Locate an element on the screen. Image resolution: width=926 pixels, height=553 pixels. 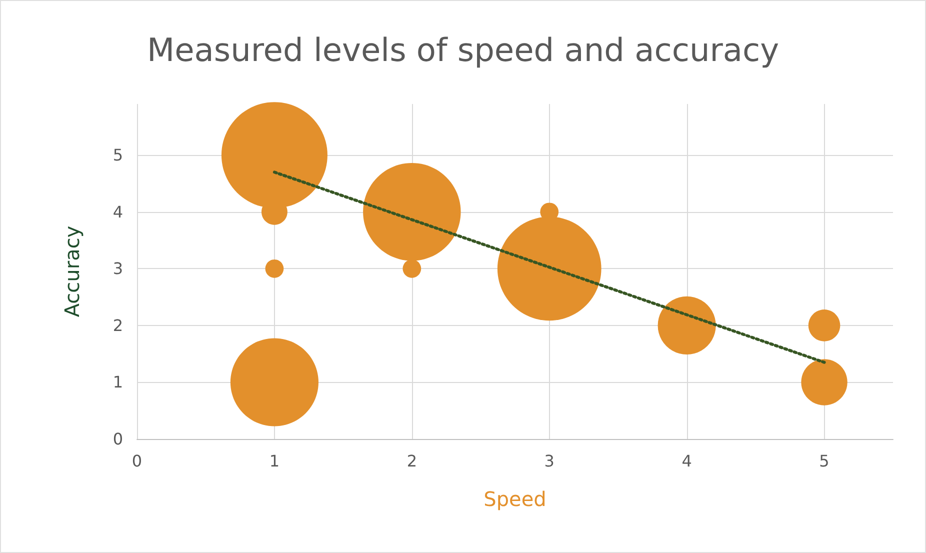
x-axis-title: Speed is located at coordinates (515, 499).